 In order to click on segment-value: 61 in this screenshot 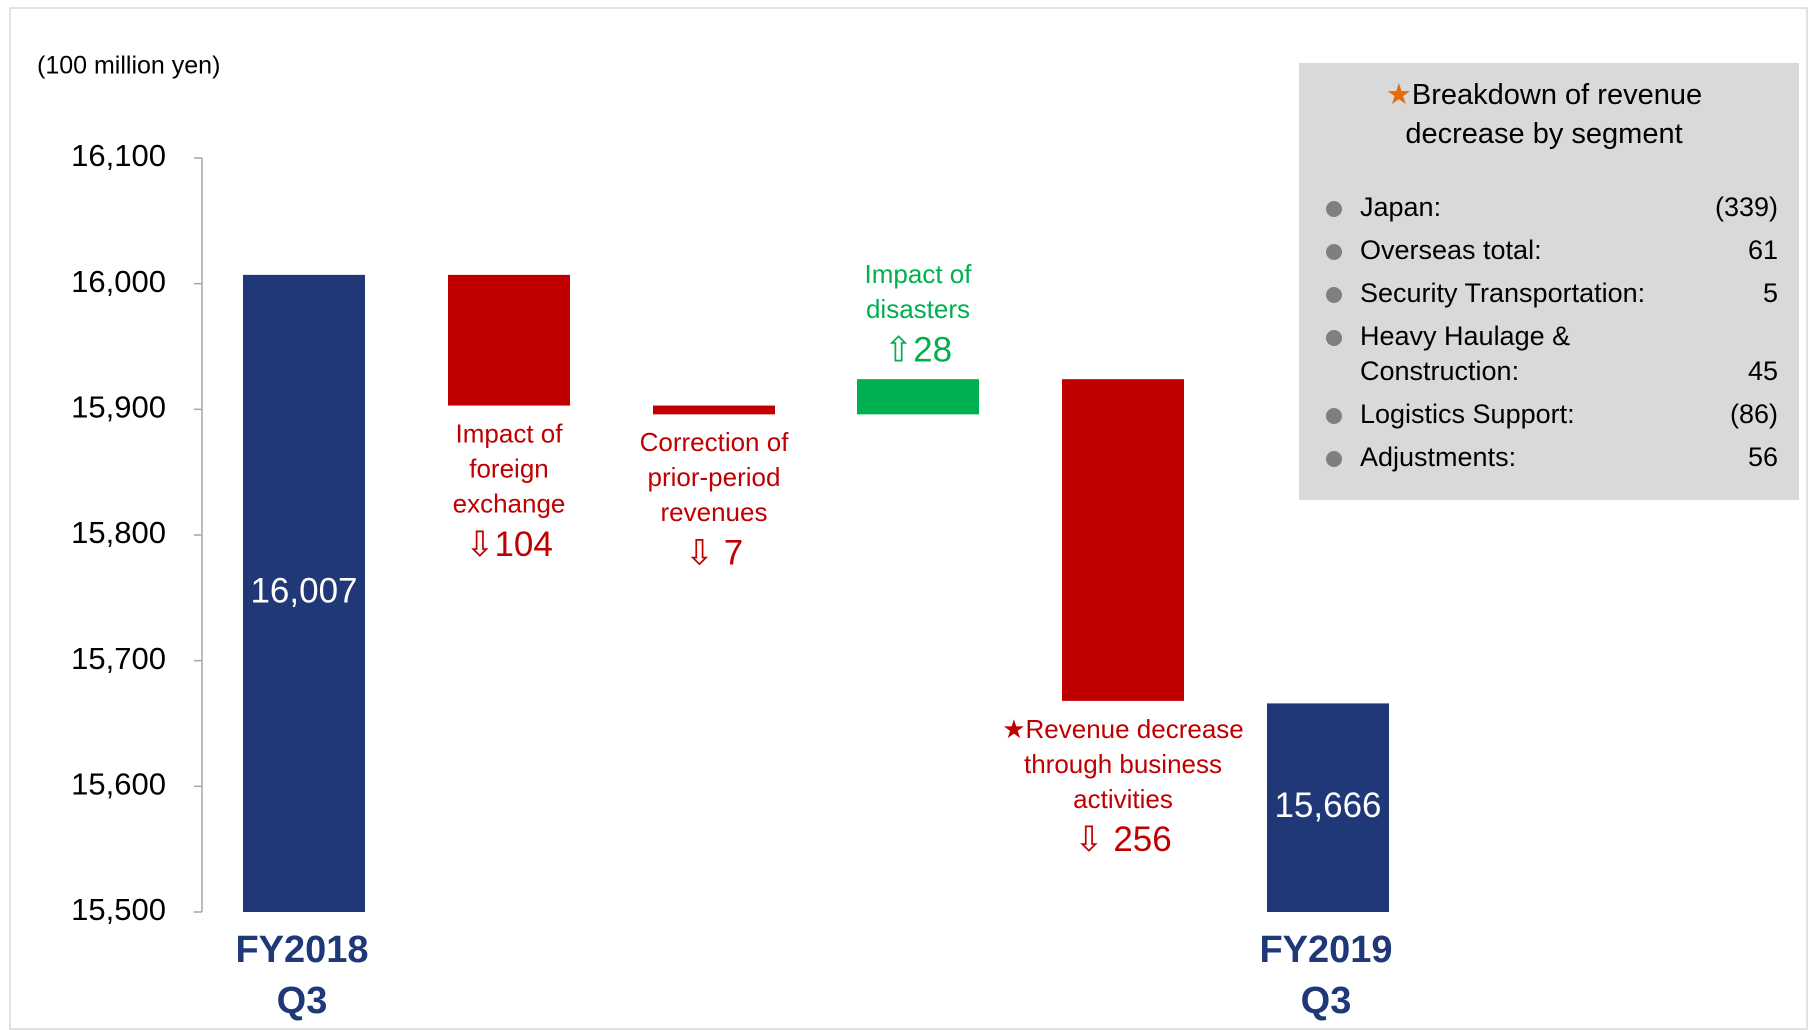, I will do `click(1763, 250)`.